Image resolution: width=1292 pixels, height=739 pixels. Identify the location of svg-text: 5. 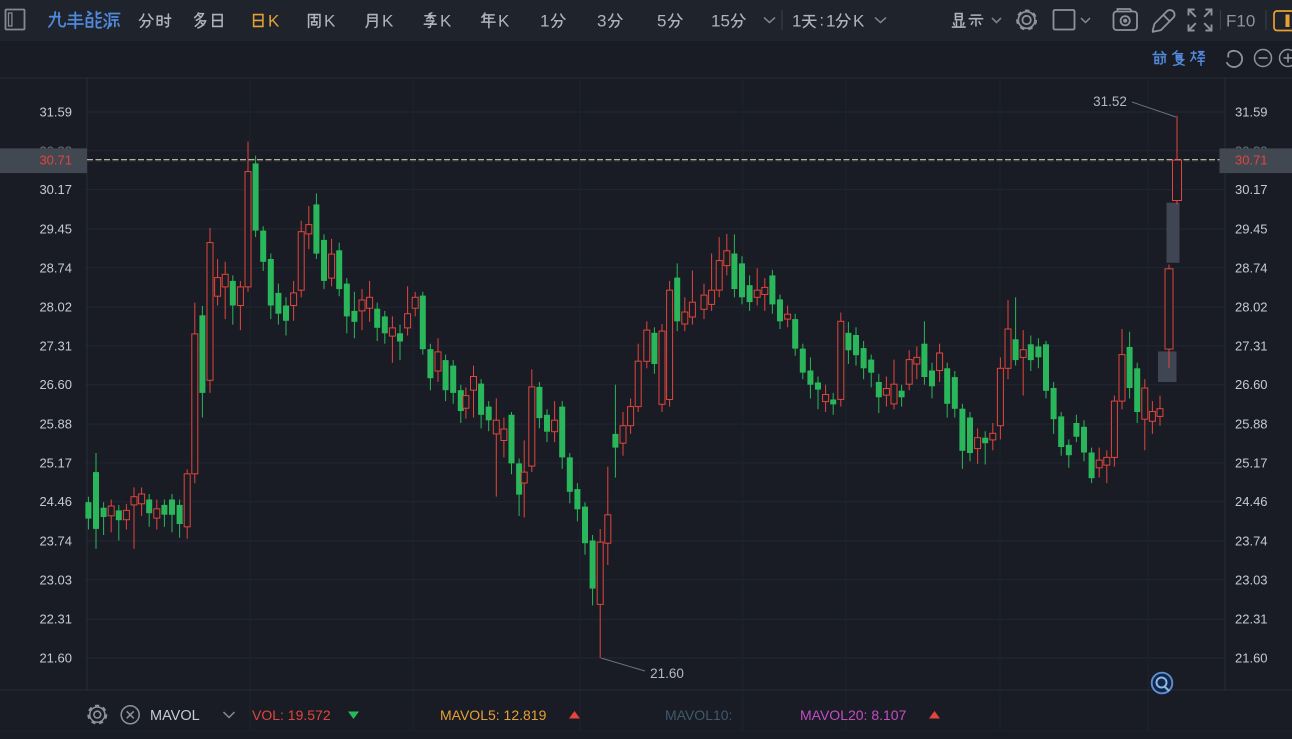
(661, 21).